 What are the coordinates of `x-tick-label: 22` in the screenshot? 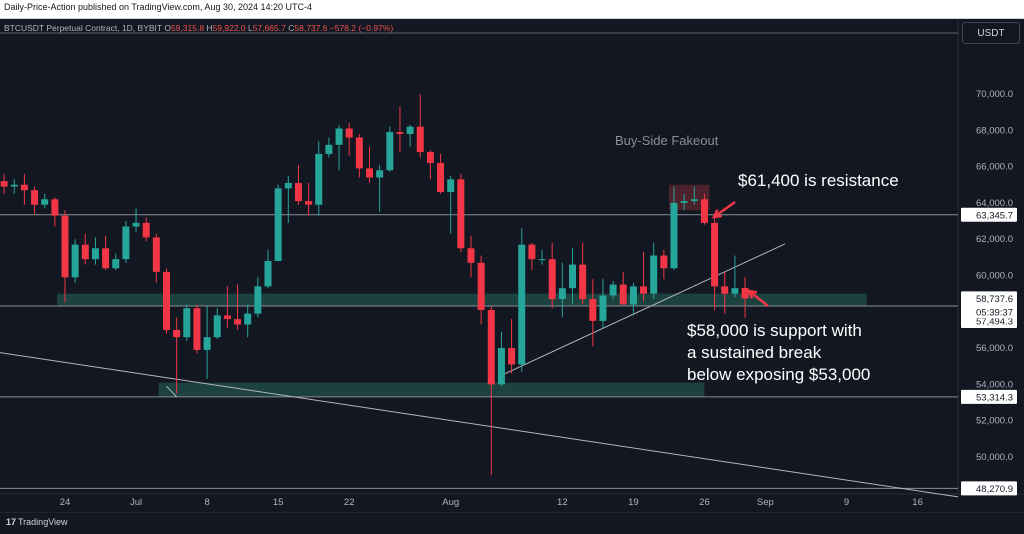 It's located at (349, 502).